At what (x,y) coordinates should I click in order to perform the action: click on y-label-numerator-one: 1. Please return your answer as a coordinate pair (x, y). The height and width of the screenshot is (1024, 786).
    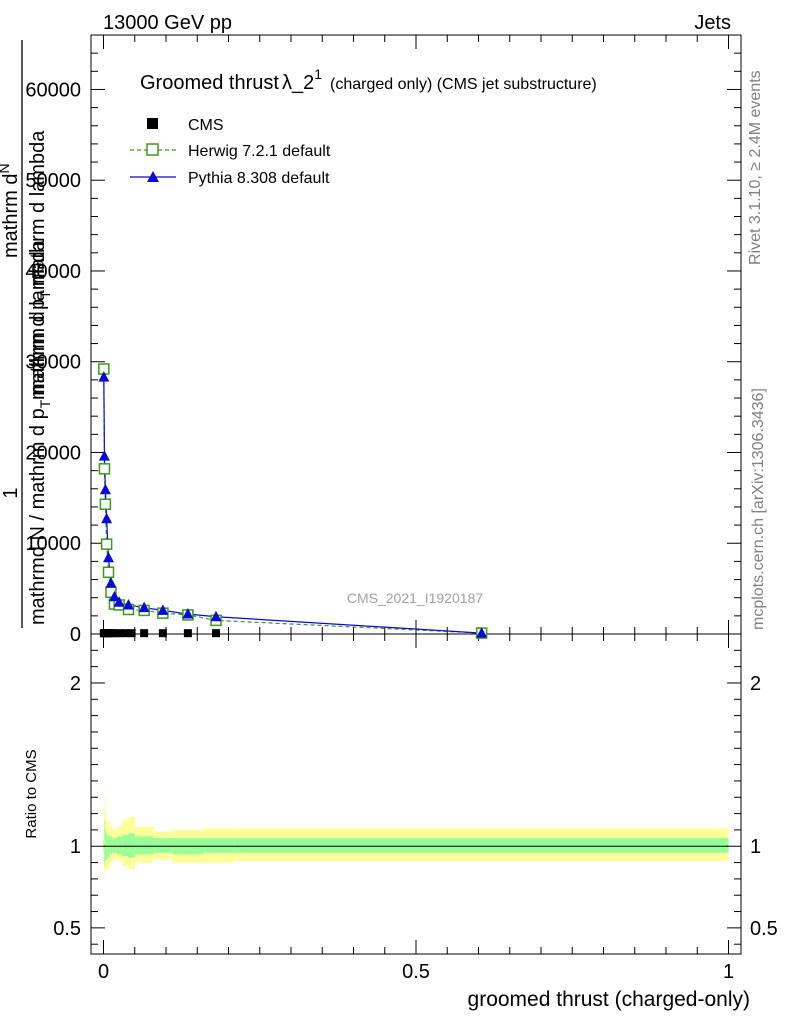
    Looking at the image, I should click on (11, 492).